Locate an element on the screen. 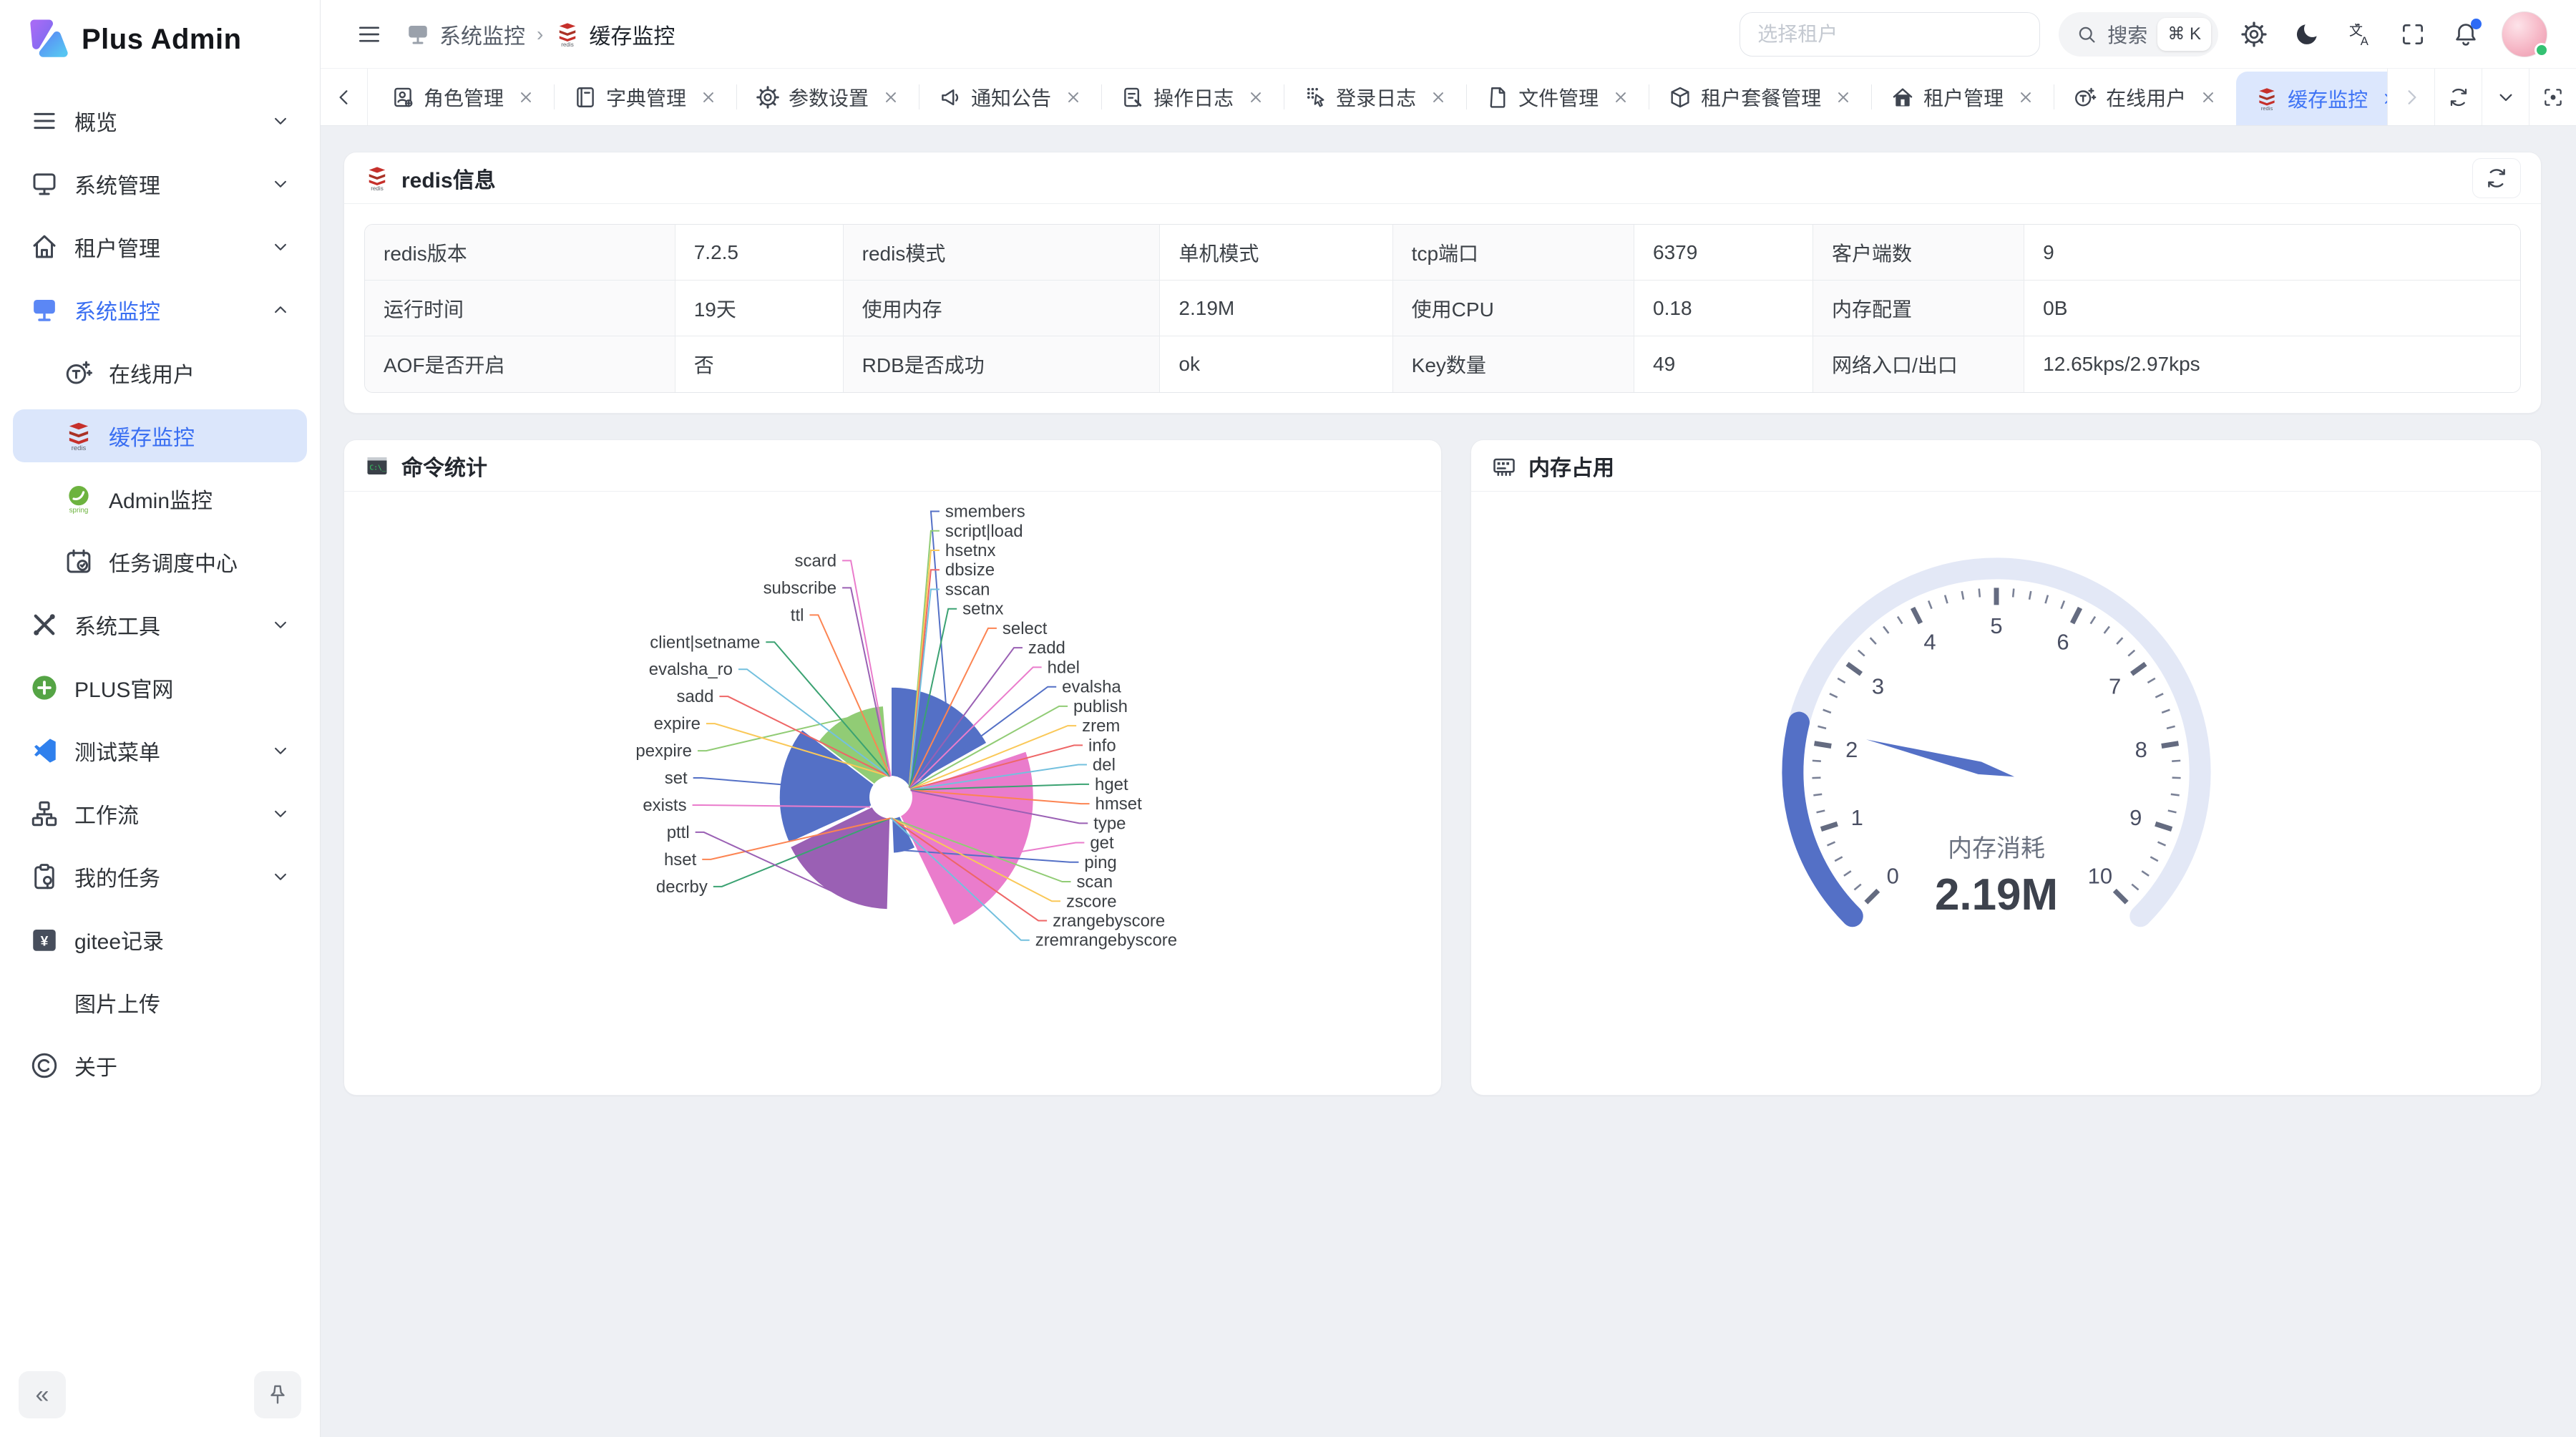 This screenshot has height=1437, width=2576. info-value-cell: 单机模式 is located at coordinates (1276, 253).